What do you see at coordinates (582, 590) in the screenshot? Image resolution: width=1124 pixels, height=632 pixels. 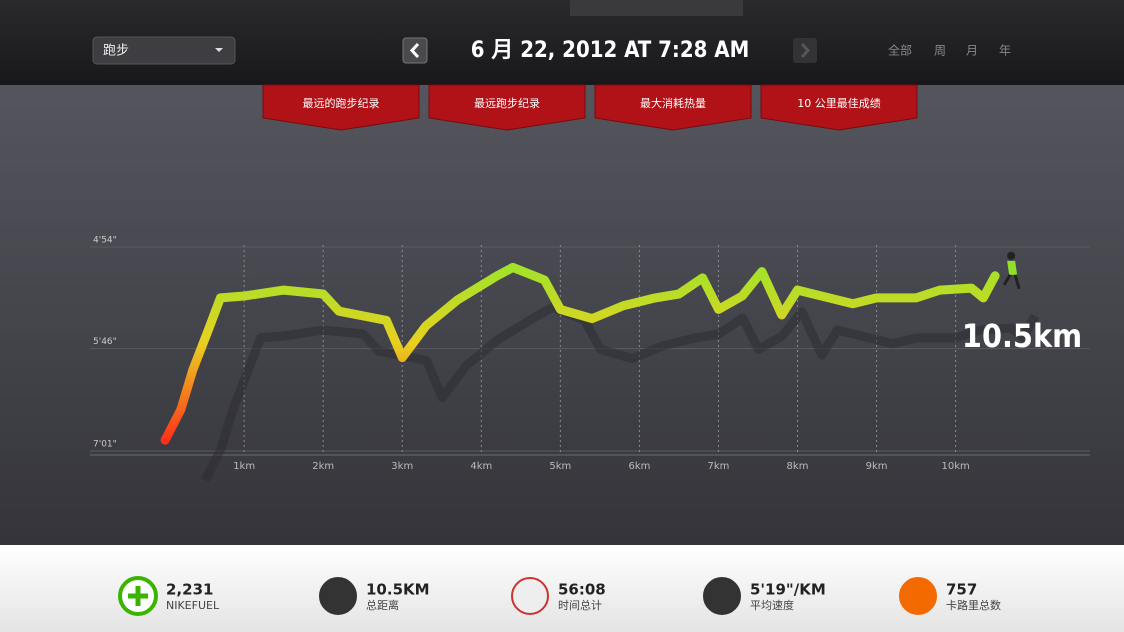 I see `stat-value: 56:08` at bounding box center [582, 590].